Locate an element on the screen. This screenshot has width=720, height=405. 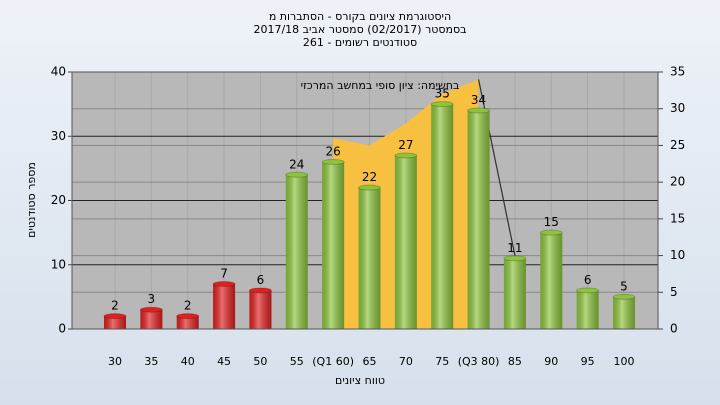
y2-tick-label: 35 is located at coordinates (677, 72).